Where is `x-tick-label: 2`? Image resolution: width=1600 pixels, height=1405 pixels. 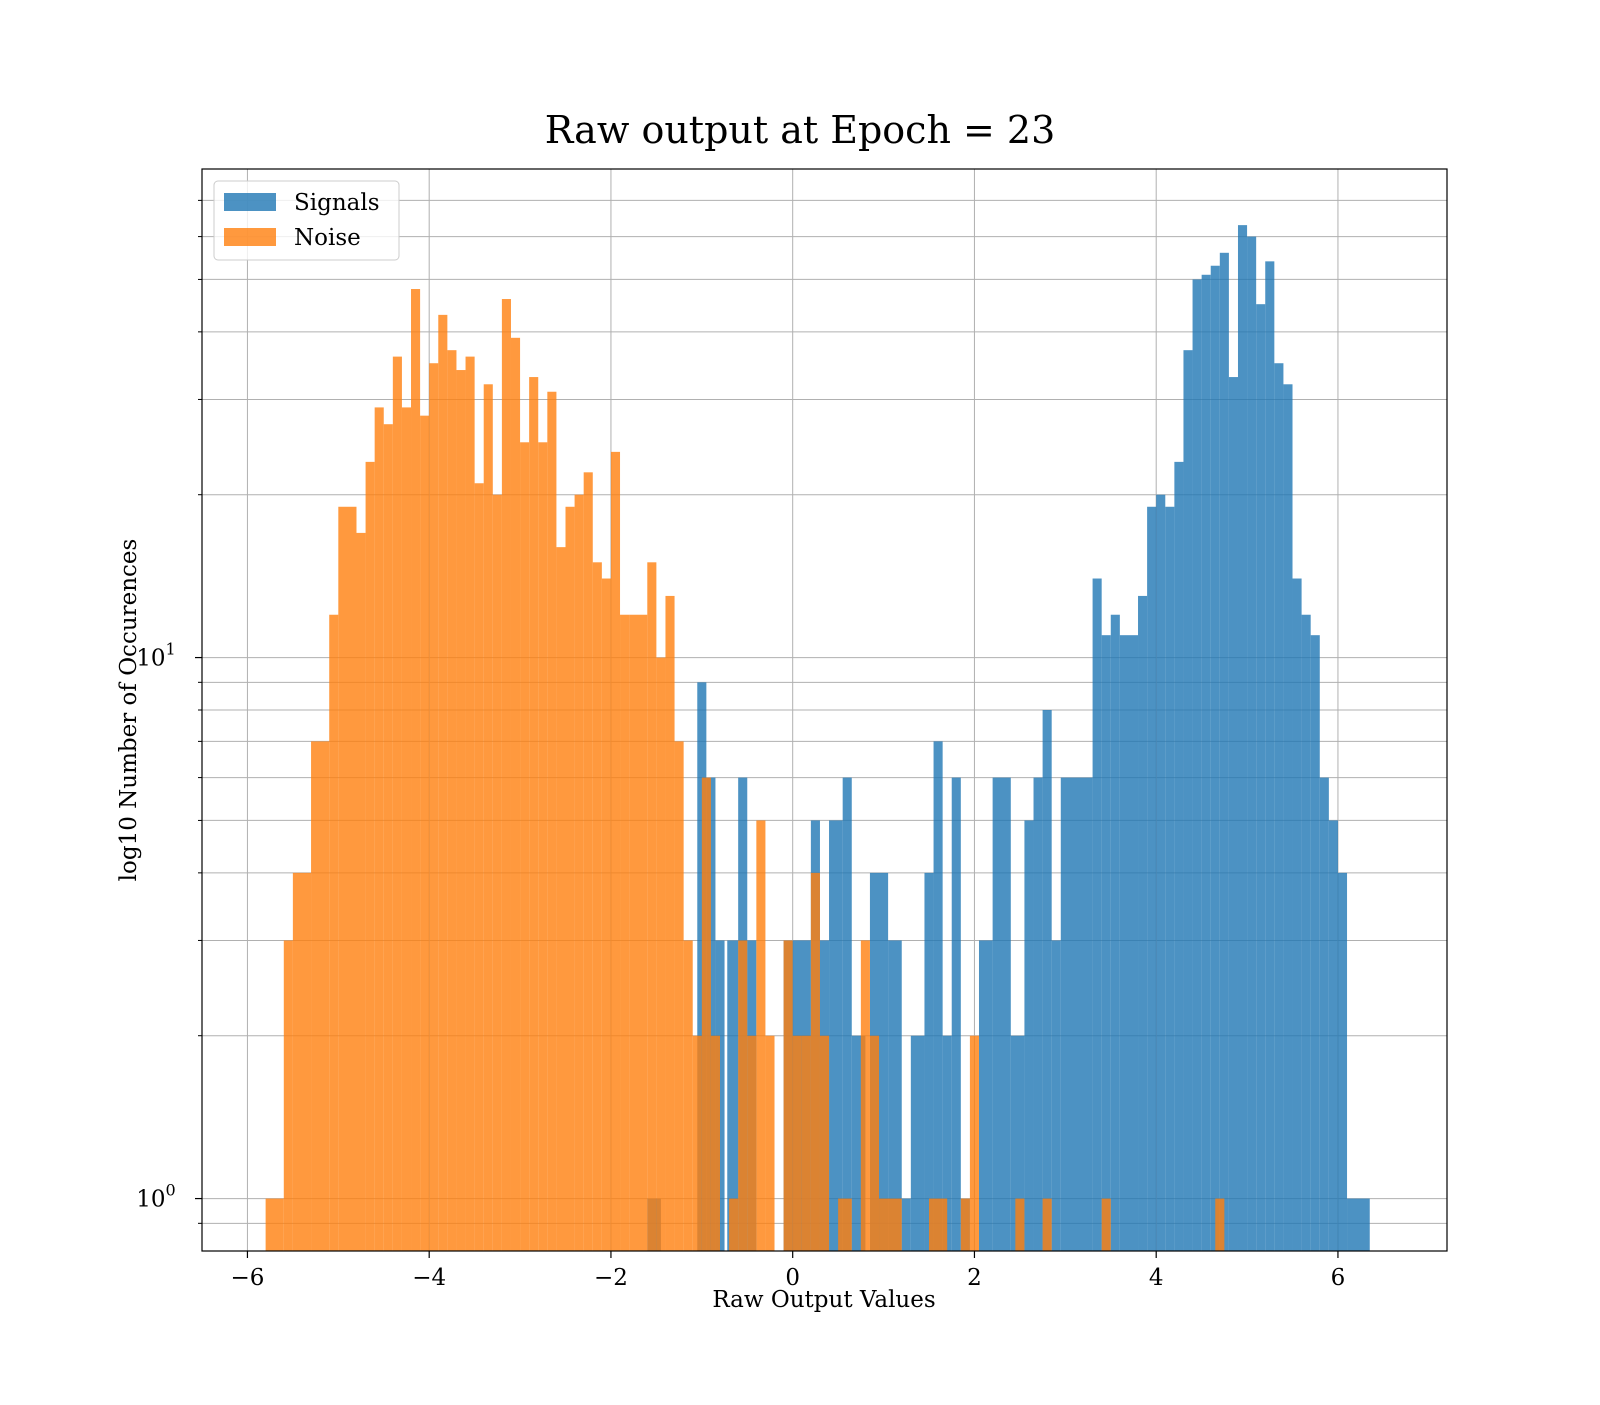
x-tick-label: 2 is located at coordinates (974, 1278).